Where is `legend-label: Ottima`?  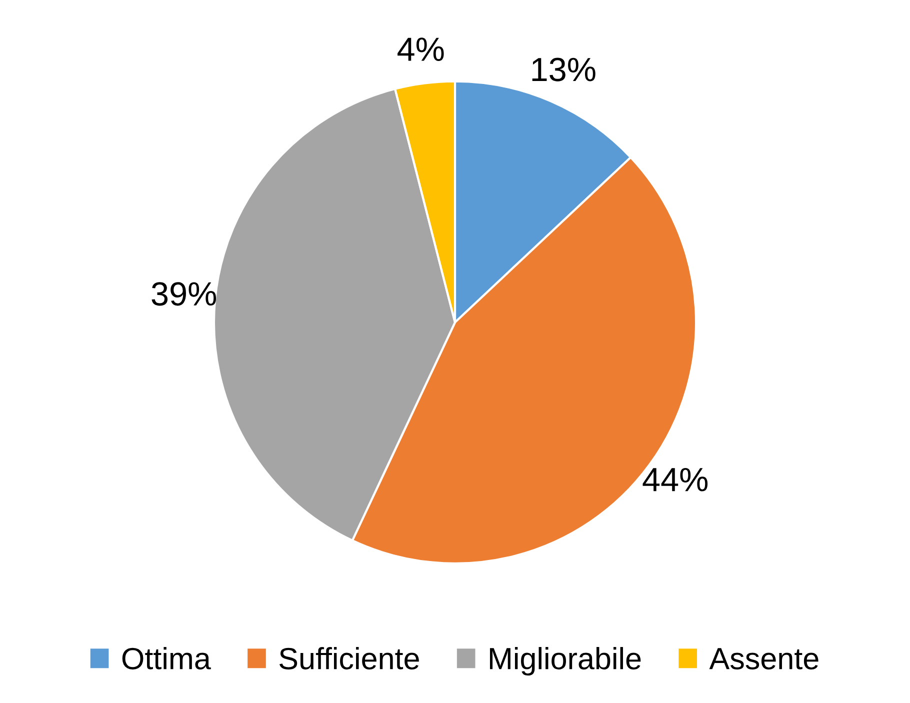
legend-label: Ottima is located at coordinates (166, 658).